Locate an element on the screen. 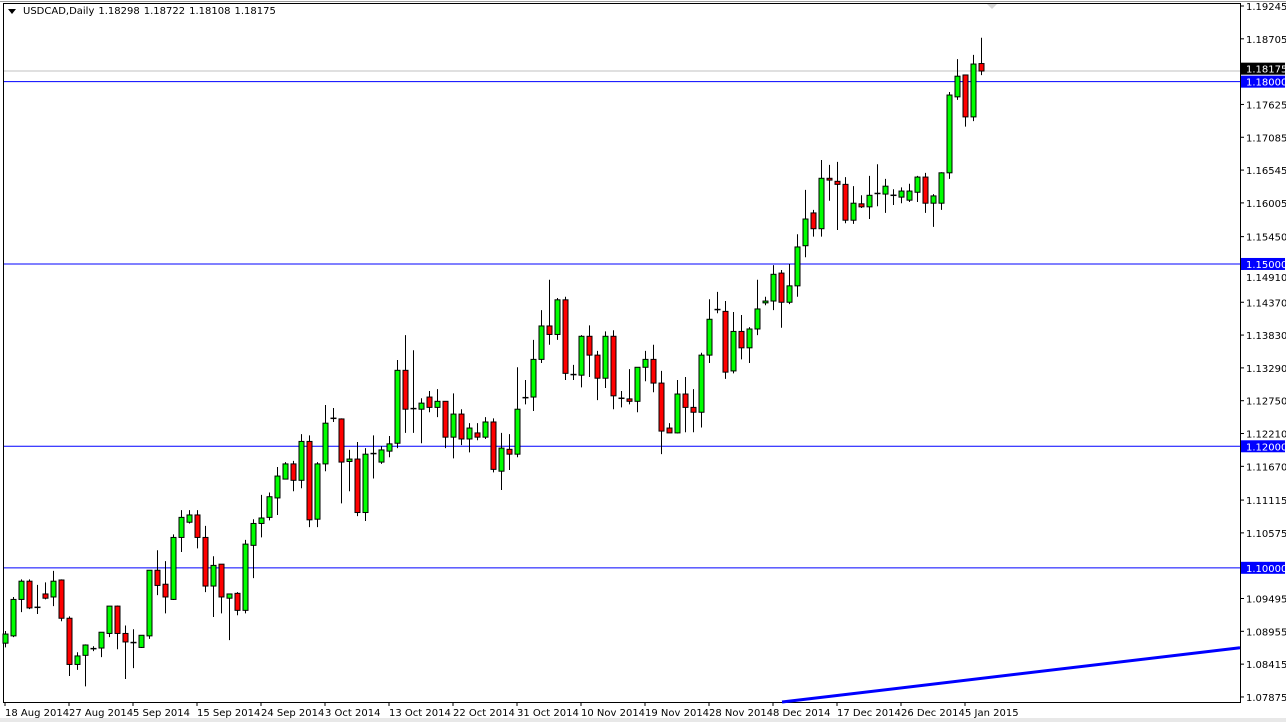 Image resolution: width=1286 pixels, height=722 pixels. y-tick-label: 1.08415 is located at coordinates (1266, 665).